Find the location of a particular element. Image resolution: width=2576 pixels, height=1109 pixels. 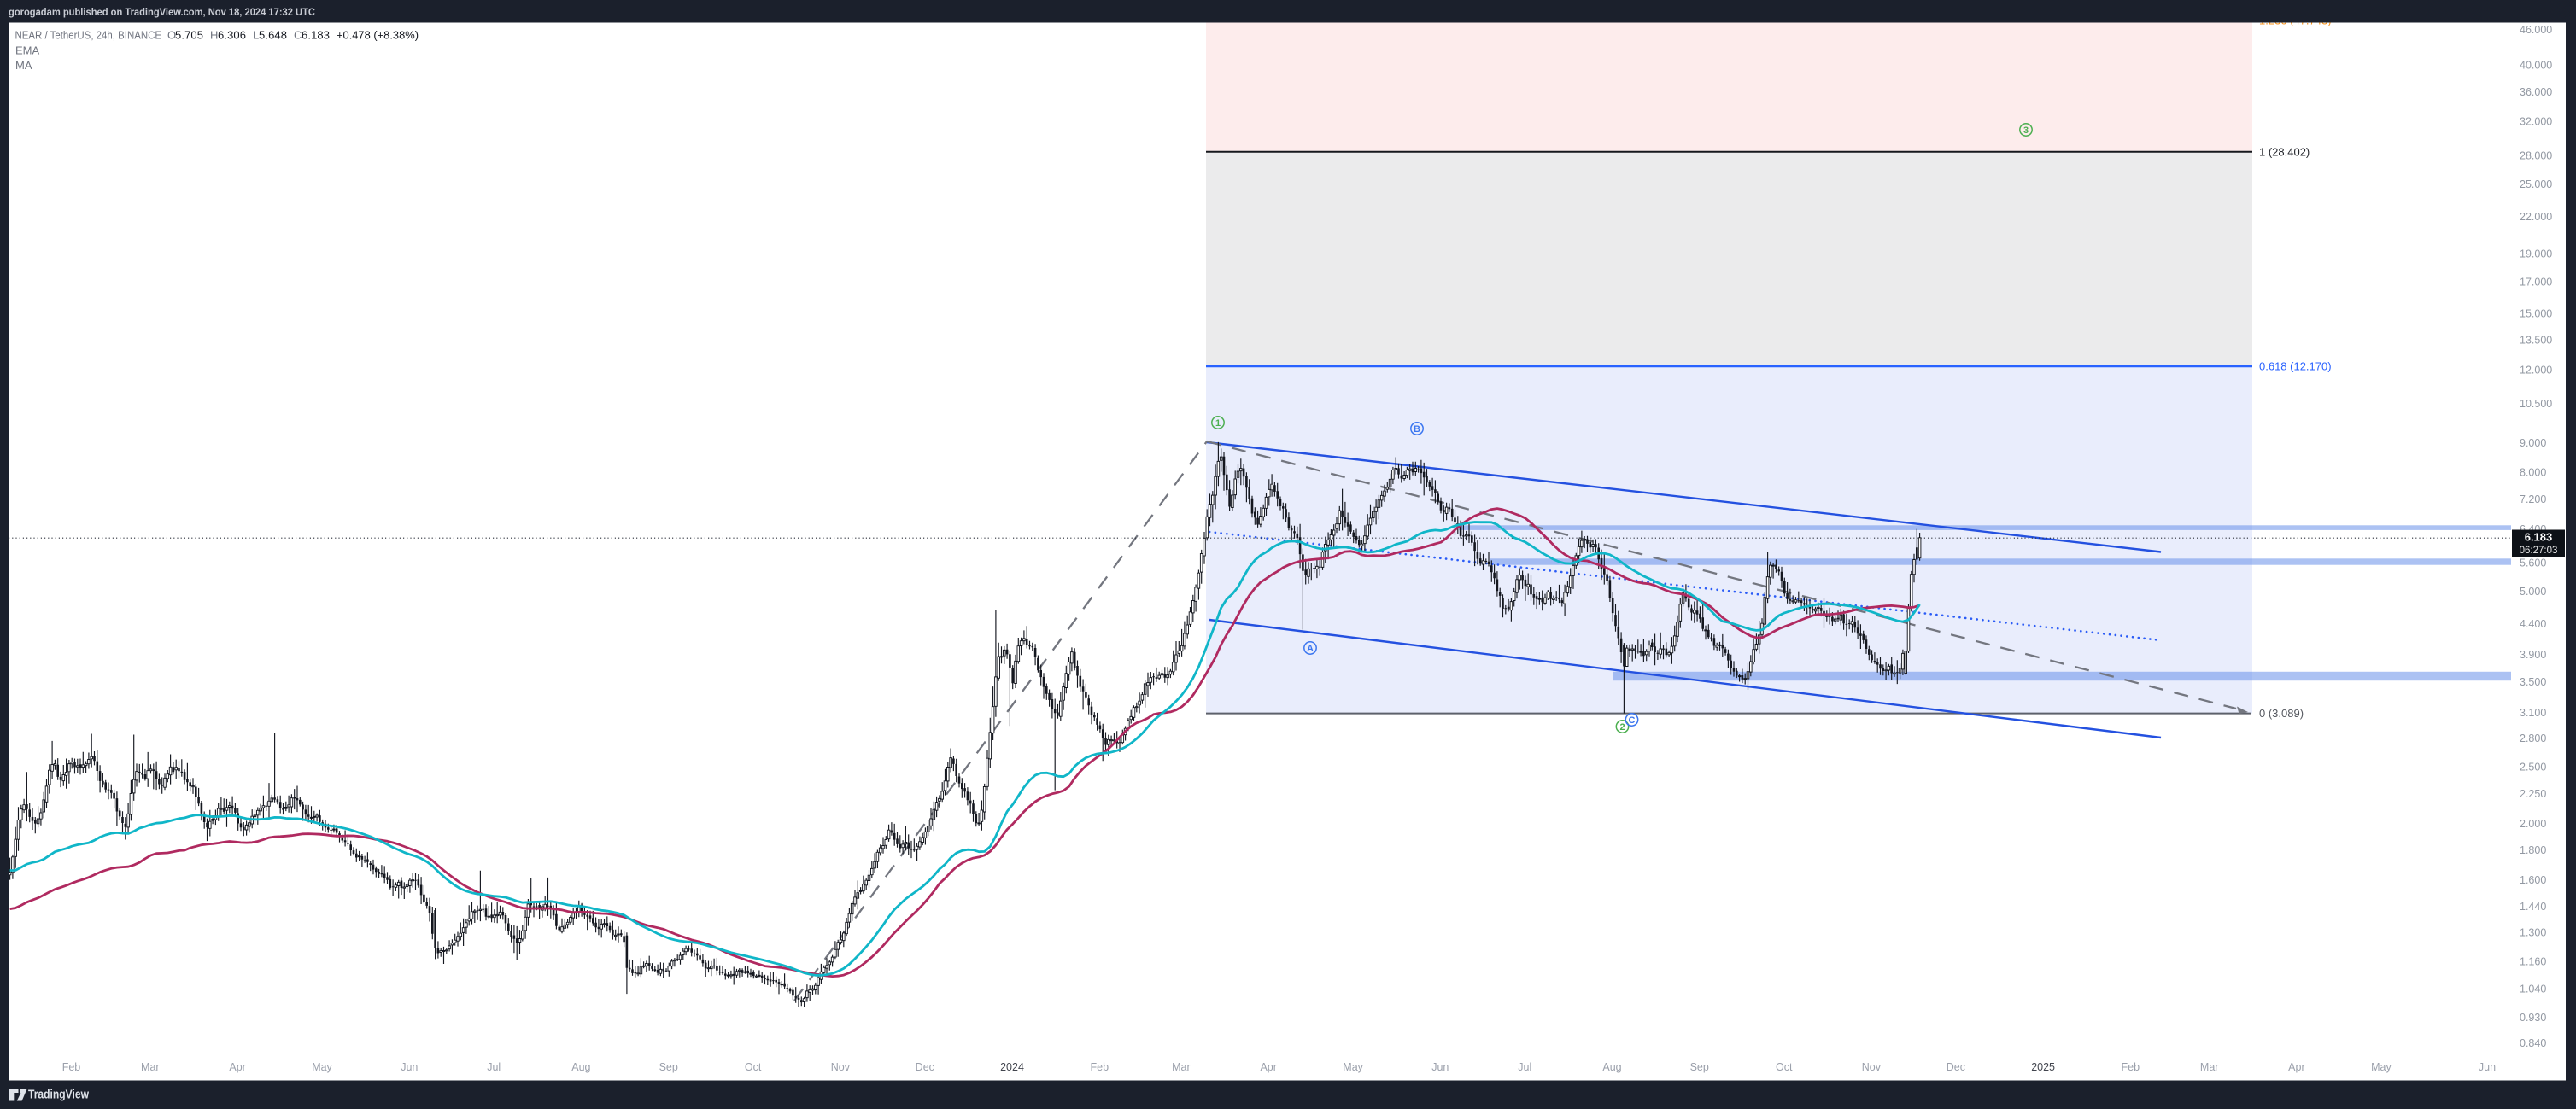

svg-text: 1.440 is located at coordinates (2533, 907).